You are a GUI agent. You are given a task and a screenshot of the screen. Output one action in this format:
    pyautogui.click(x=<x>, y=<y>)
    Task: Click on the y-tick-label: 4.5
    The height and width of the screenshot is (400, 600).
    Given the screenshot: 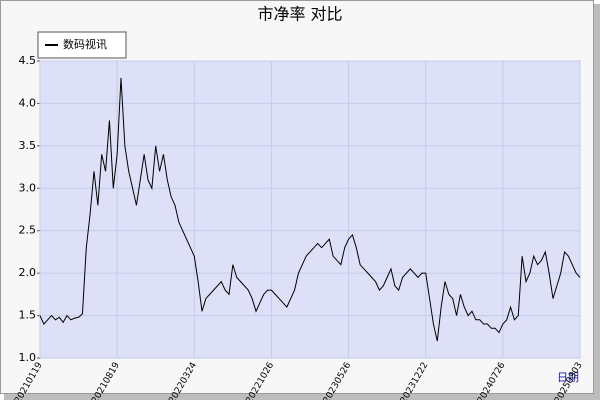 What is the action you would take?
    pyautogui.click(x=28, y=60)
    